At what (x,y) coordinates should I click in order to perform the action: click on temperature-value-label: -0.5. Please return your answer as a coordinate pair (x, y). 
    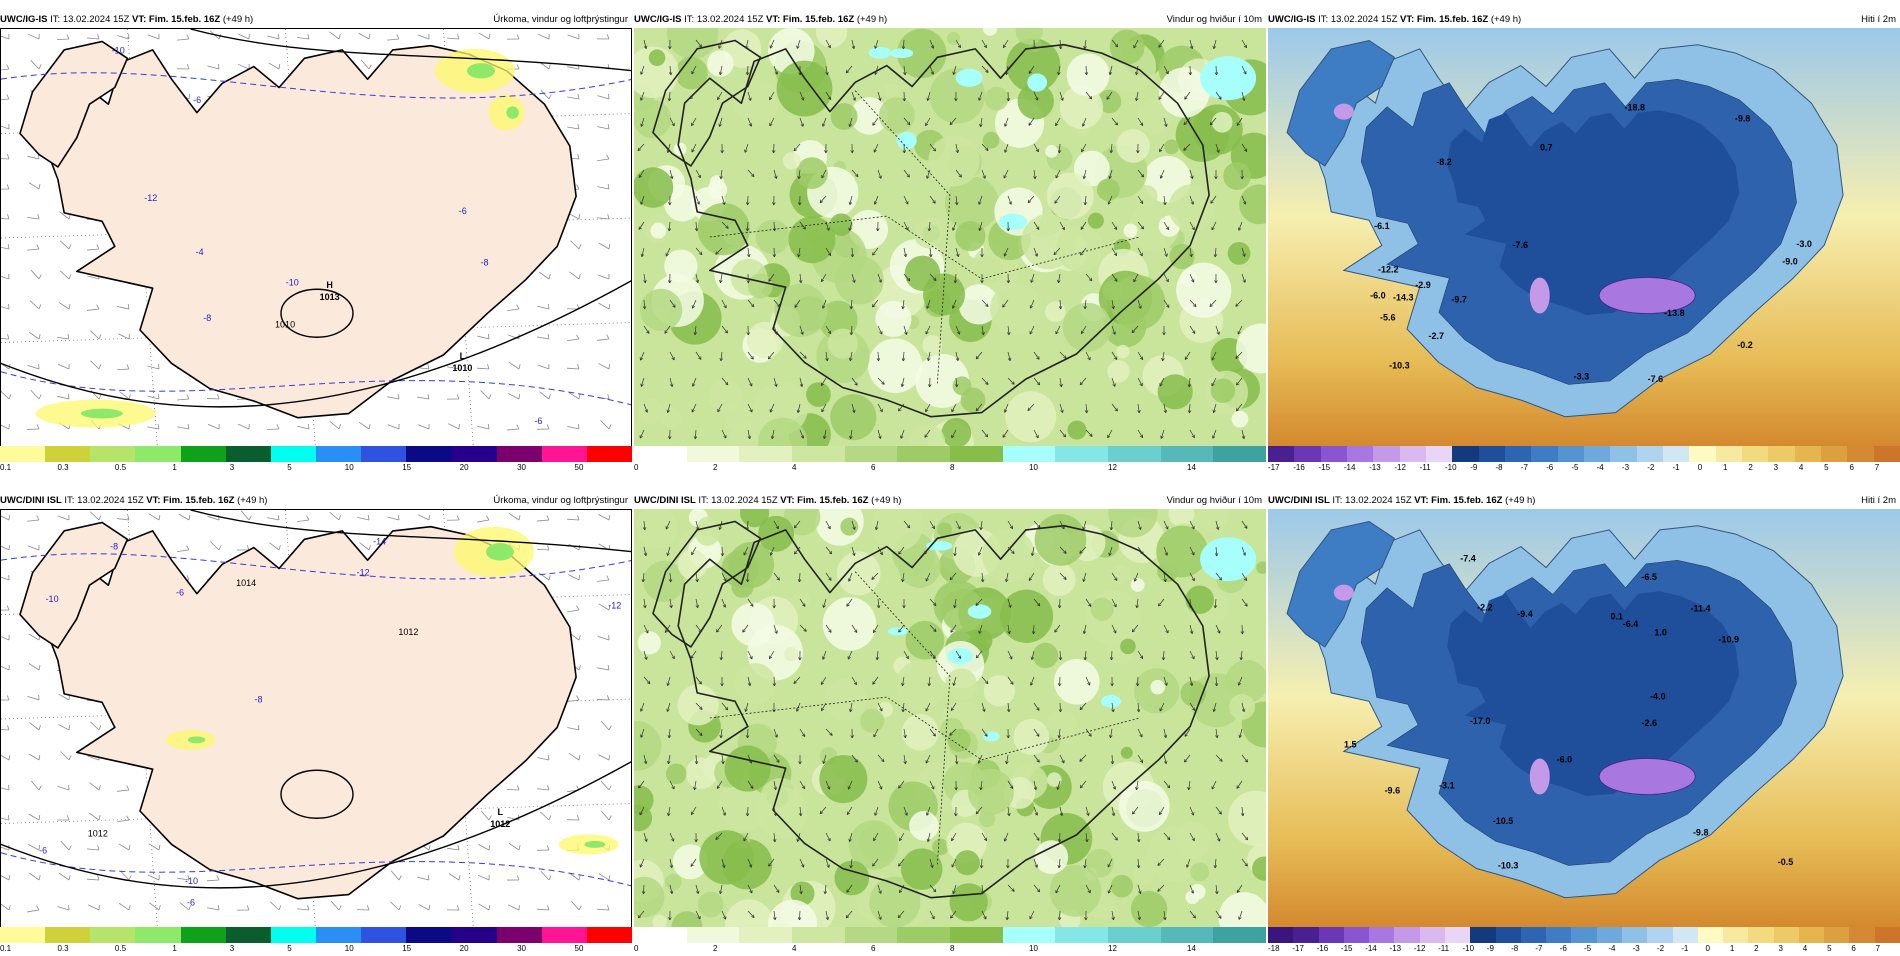
    Looking at the image, I should click on (1786, 862).